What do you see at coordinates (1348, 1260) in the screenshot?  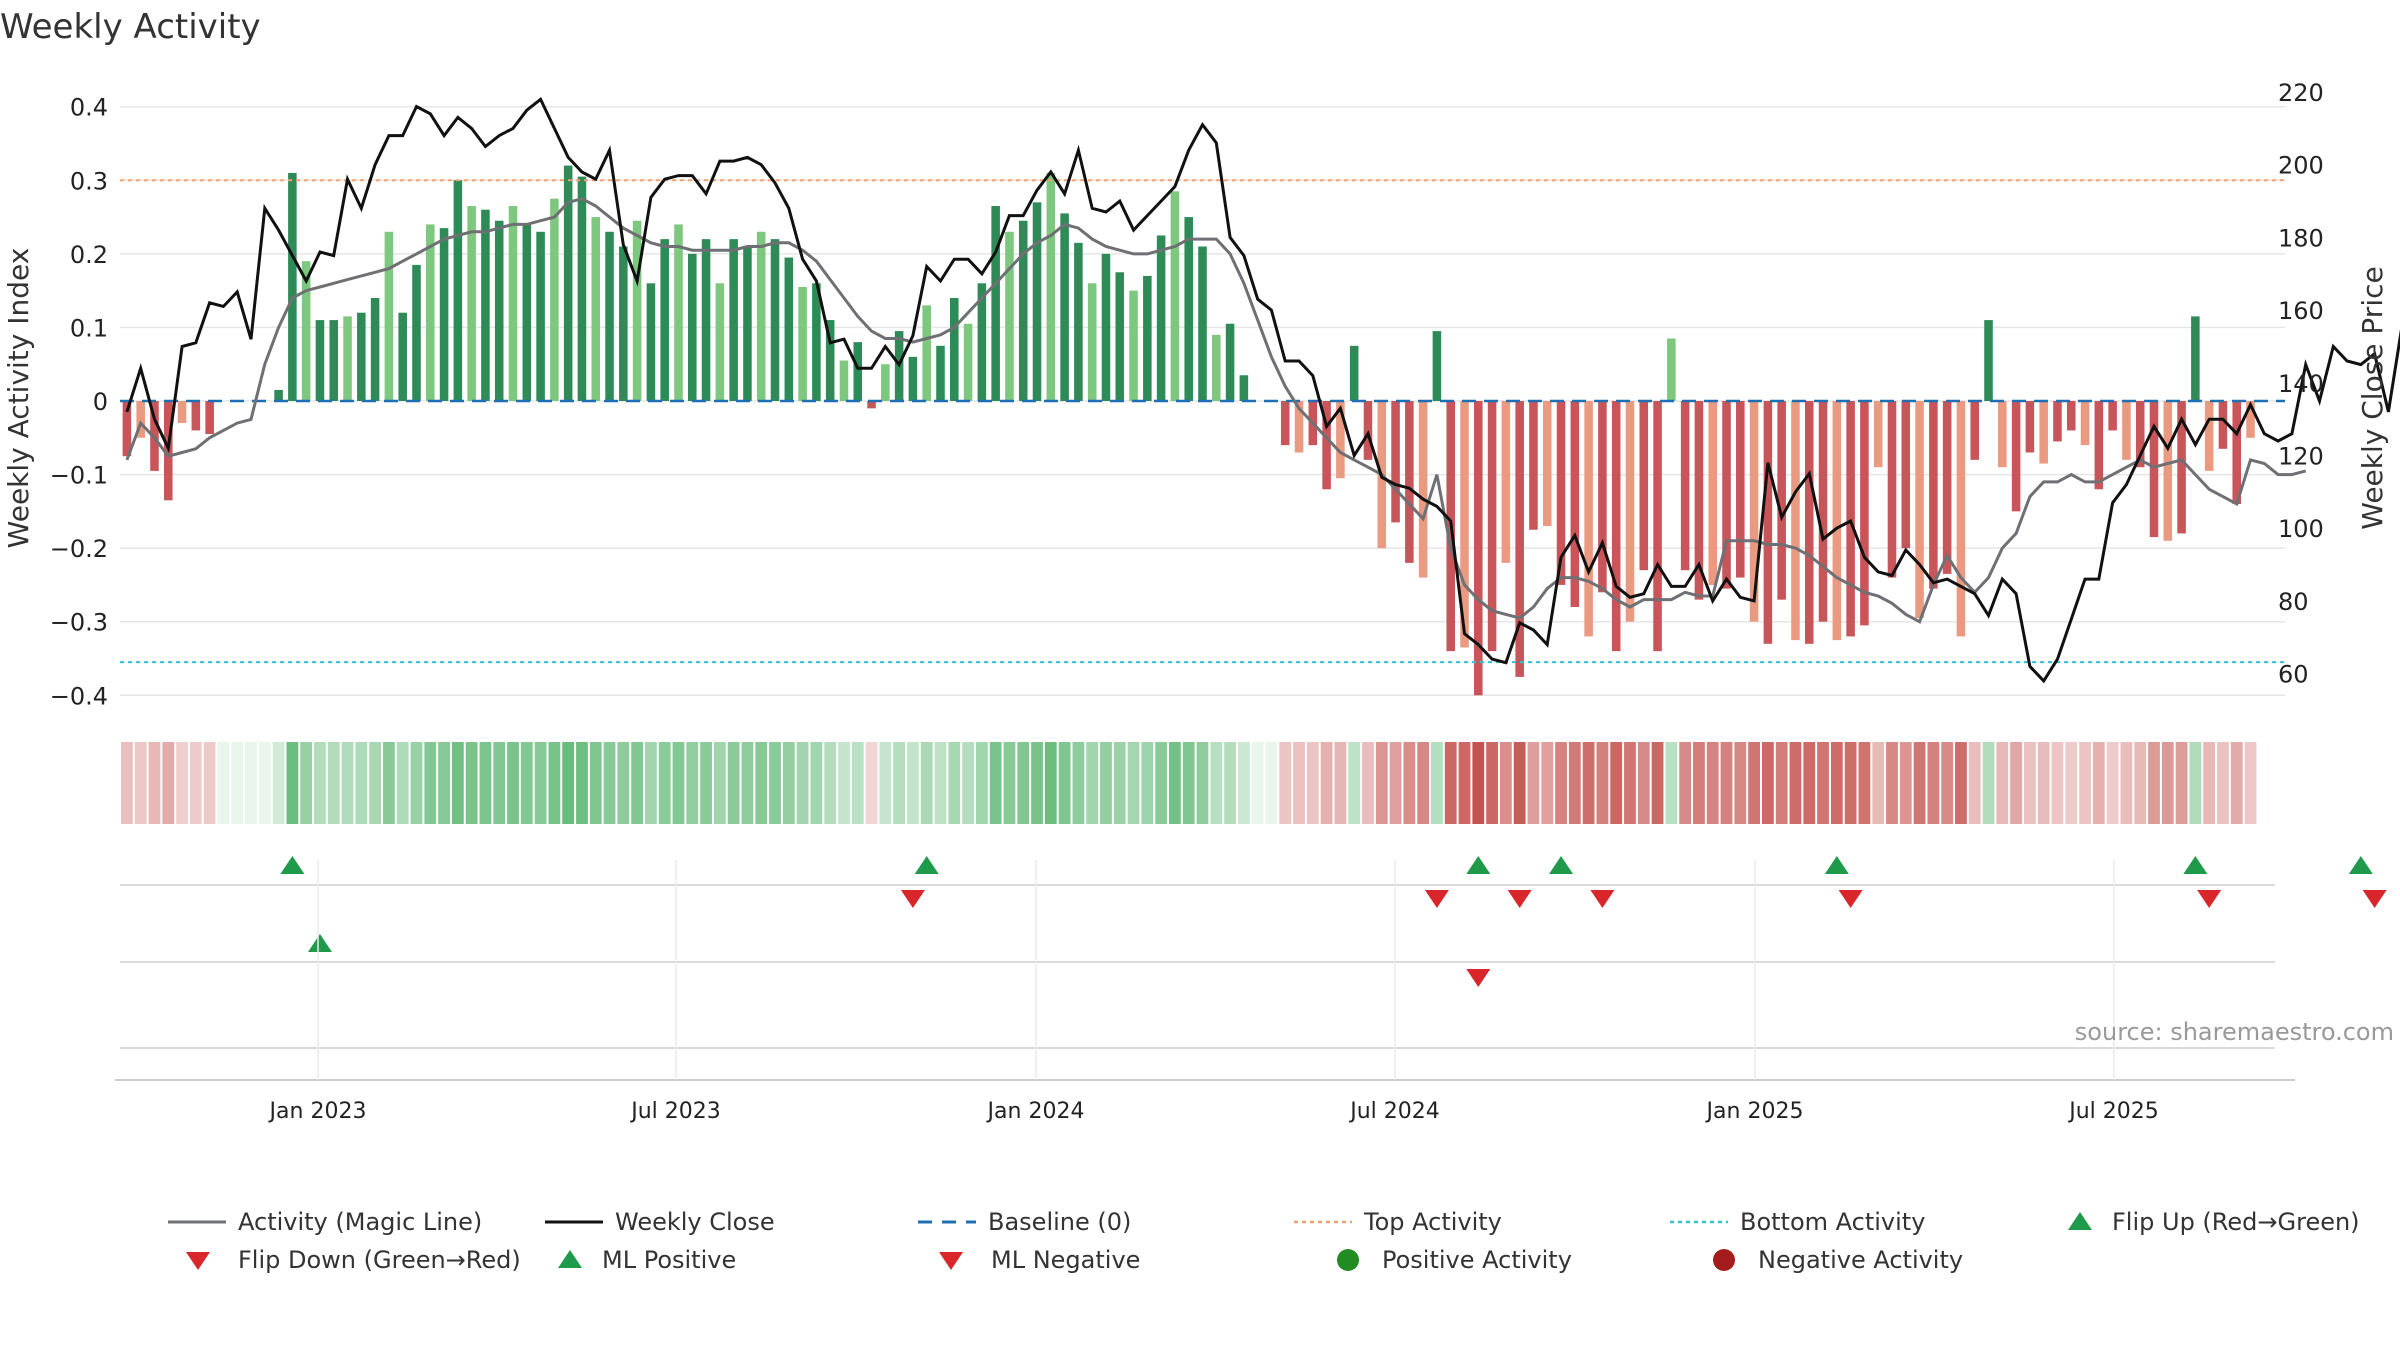 I see `legend-circle-icon` at bounding box center [1348, 1260].